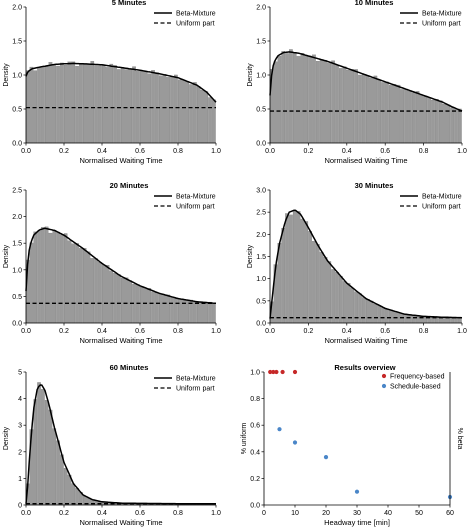 The image size is (474, 527). What do you see at coordinates (102, 331) in the screenshot?
I see `x-tick-label: 0.4` at bounding box center [102, 331].